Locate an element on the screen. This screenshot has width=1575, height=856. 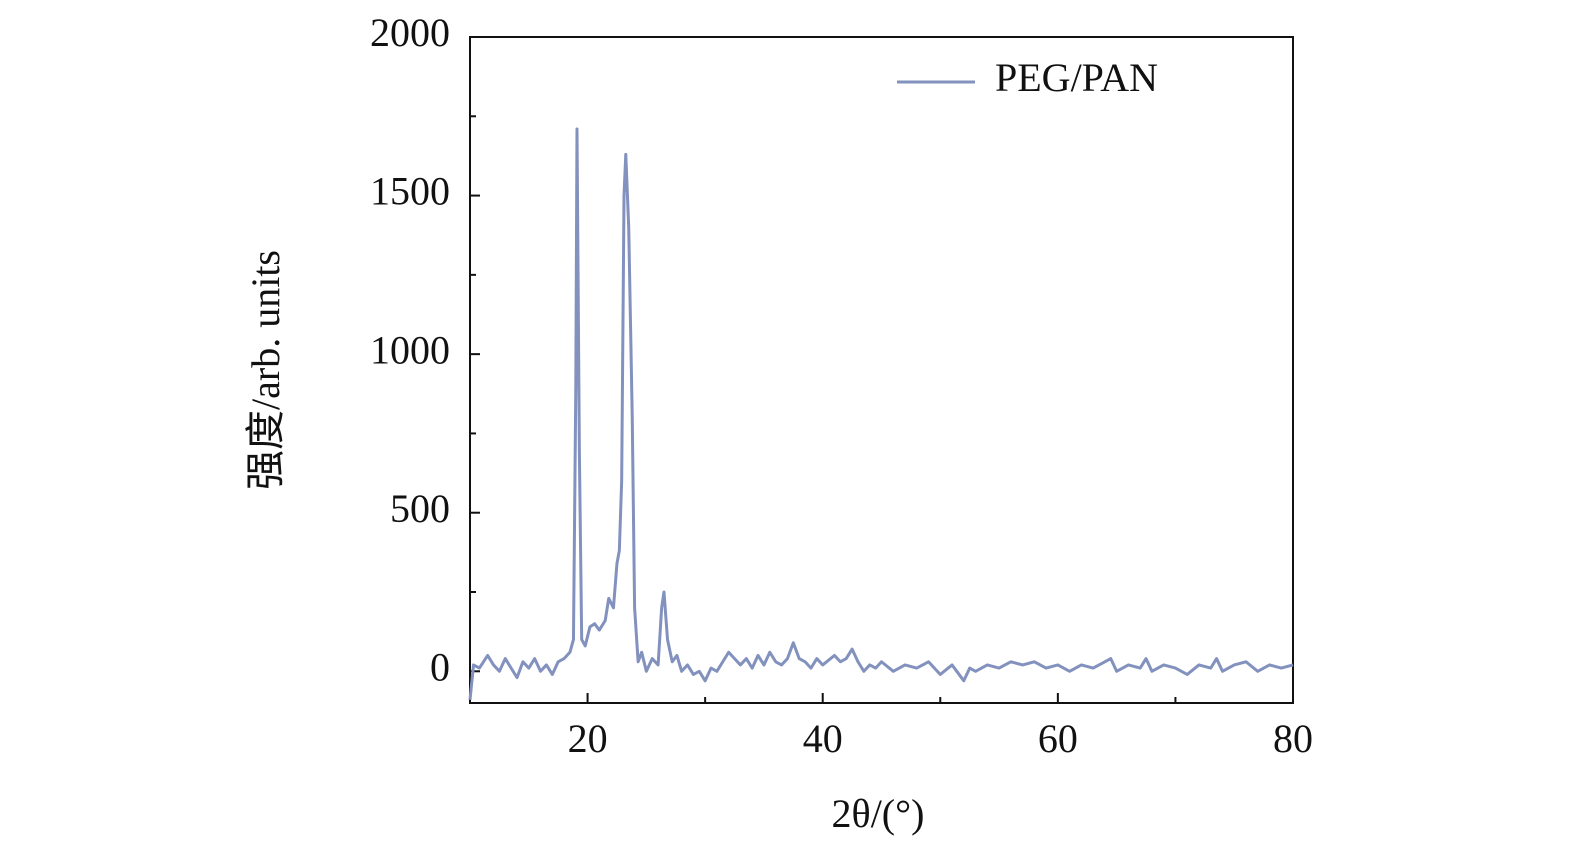
y-tick-label: 2000 is located at coordinates (410, 32).